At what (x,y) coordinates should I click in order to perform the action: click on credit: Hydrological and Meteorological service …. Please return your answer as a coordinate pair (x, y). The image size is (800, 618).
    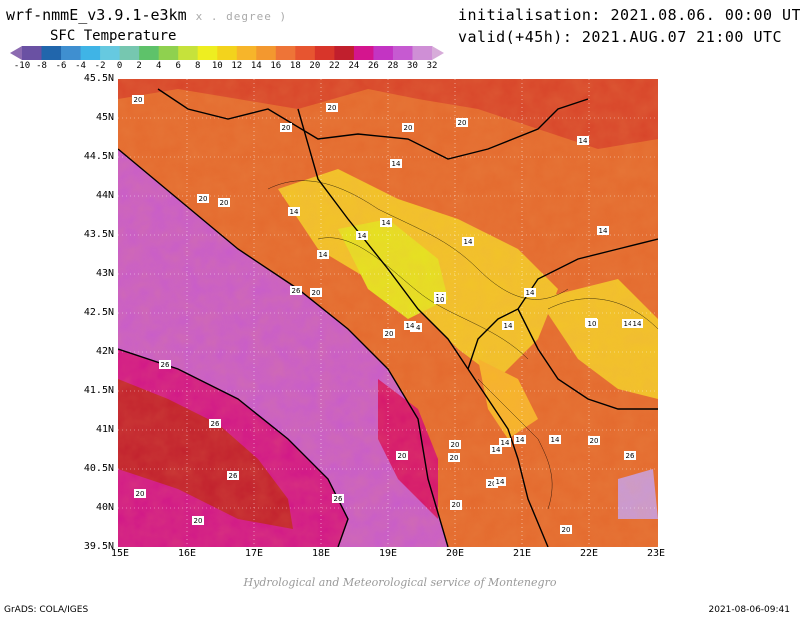
    Looking at the image, I should click on (400, 582).